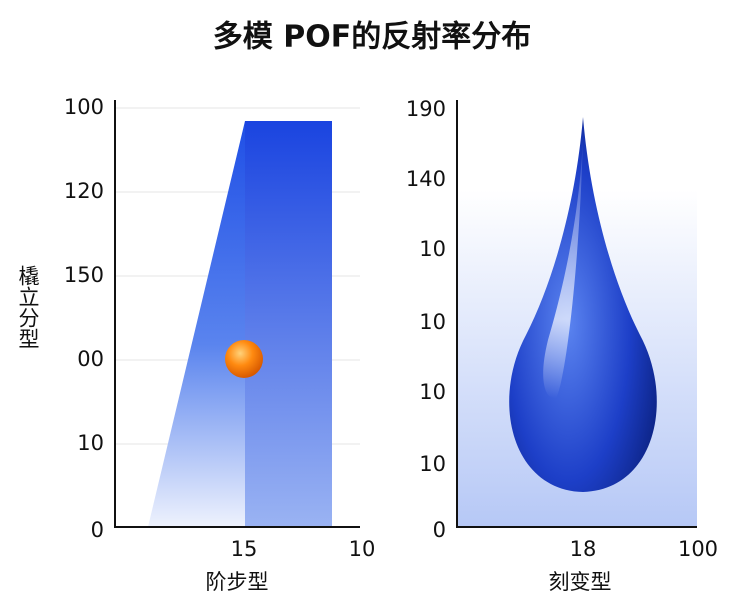 Image resolution: width=744 pixels, height=608 pixels. I want to click on x-tick-label: 15, so click(244, 549).